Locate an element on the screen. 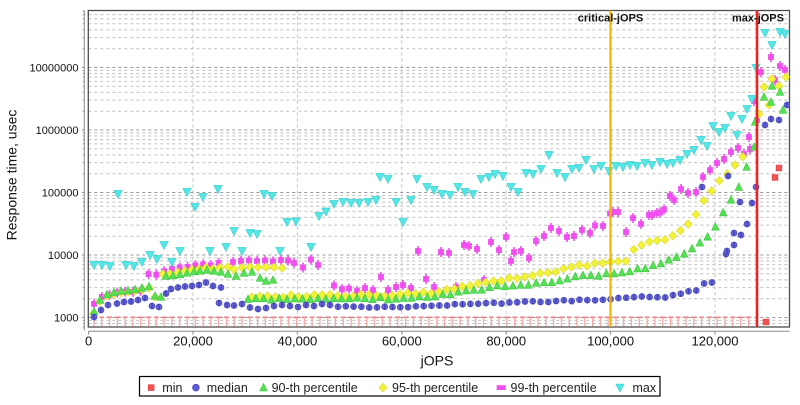  svg-text: 90-th percentile is located at coordinates (315, 388).